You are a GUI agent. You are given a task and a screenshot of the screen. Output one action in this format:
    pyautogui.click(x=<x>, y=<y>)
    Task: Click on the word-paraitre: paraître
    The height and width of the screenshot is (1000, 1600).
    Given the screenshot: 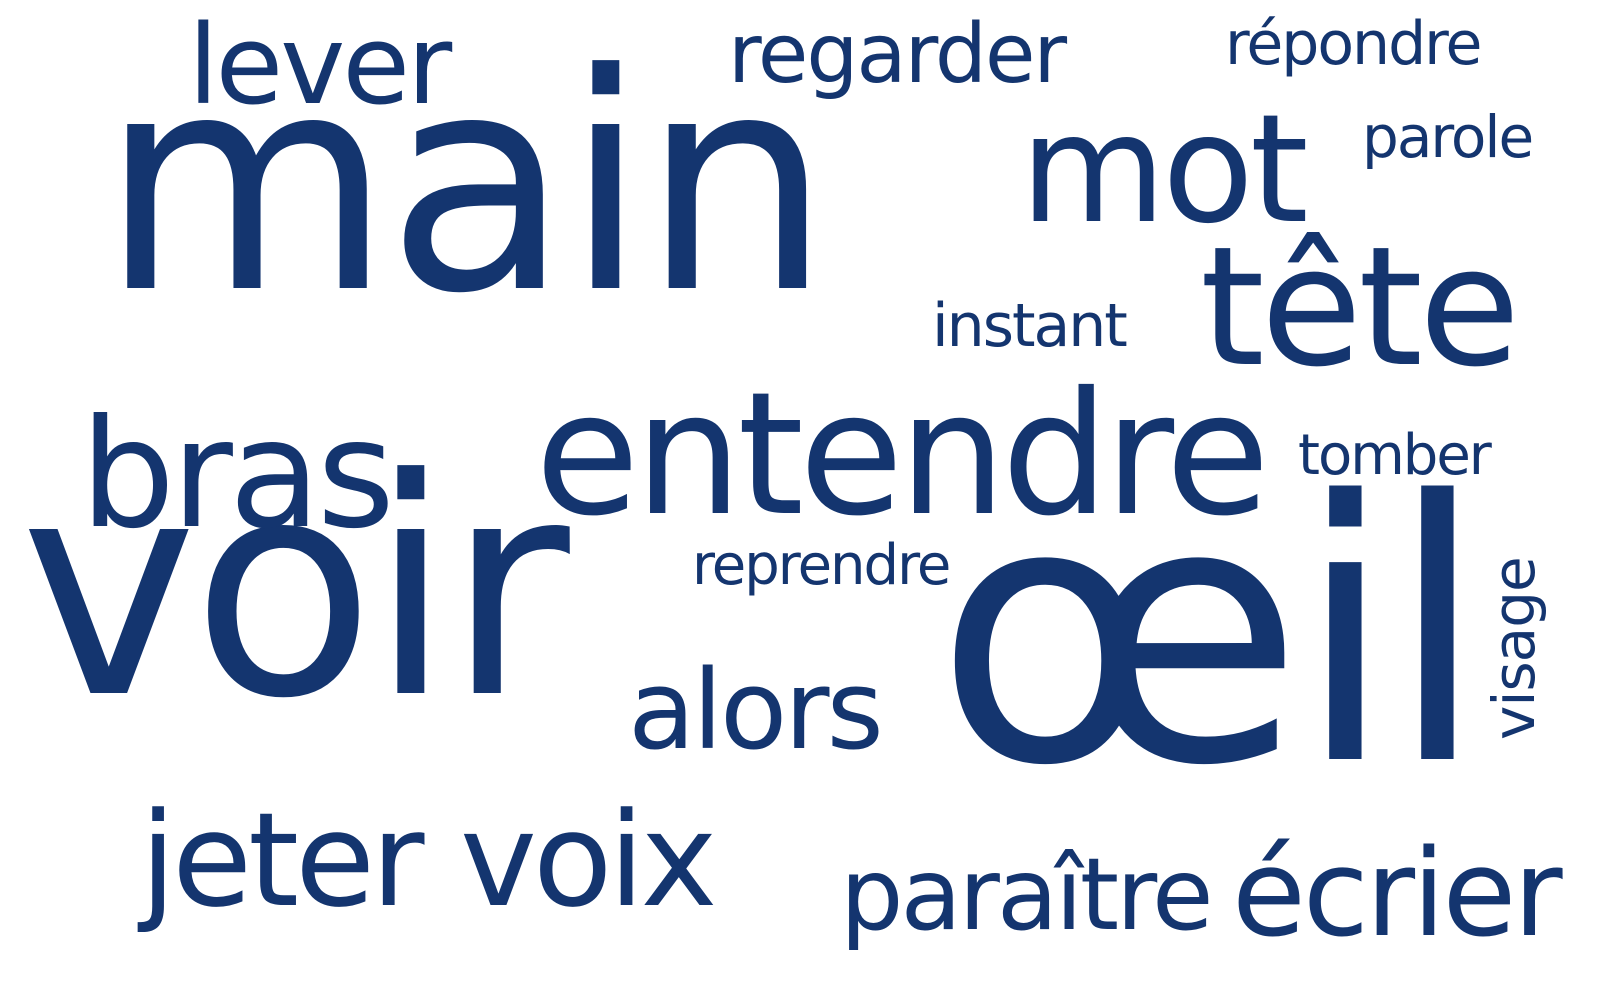 What is the action you would take?
    pyautogui.click(x=1027, y=894)
    